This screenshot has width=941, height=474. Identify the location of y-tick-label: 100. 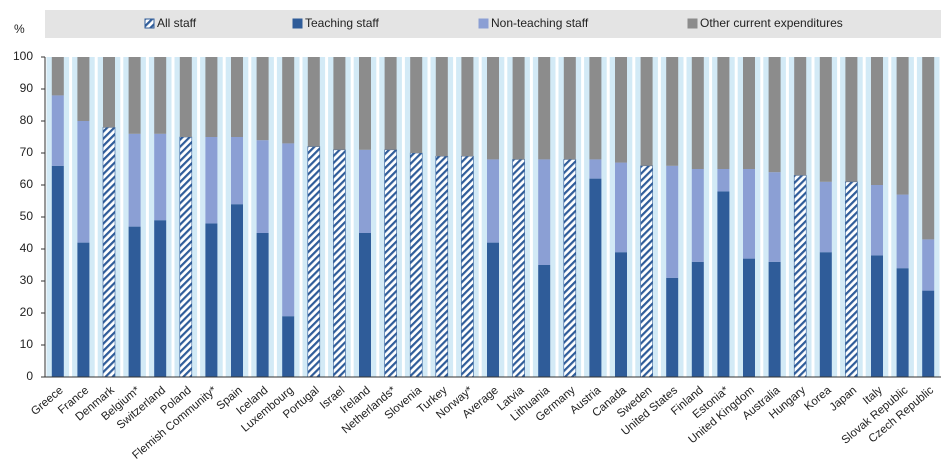
(23, 56).